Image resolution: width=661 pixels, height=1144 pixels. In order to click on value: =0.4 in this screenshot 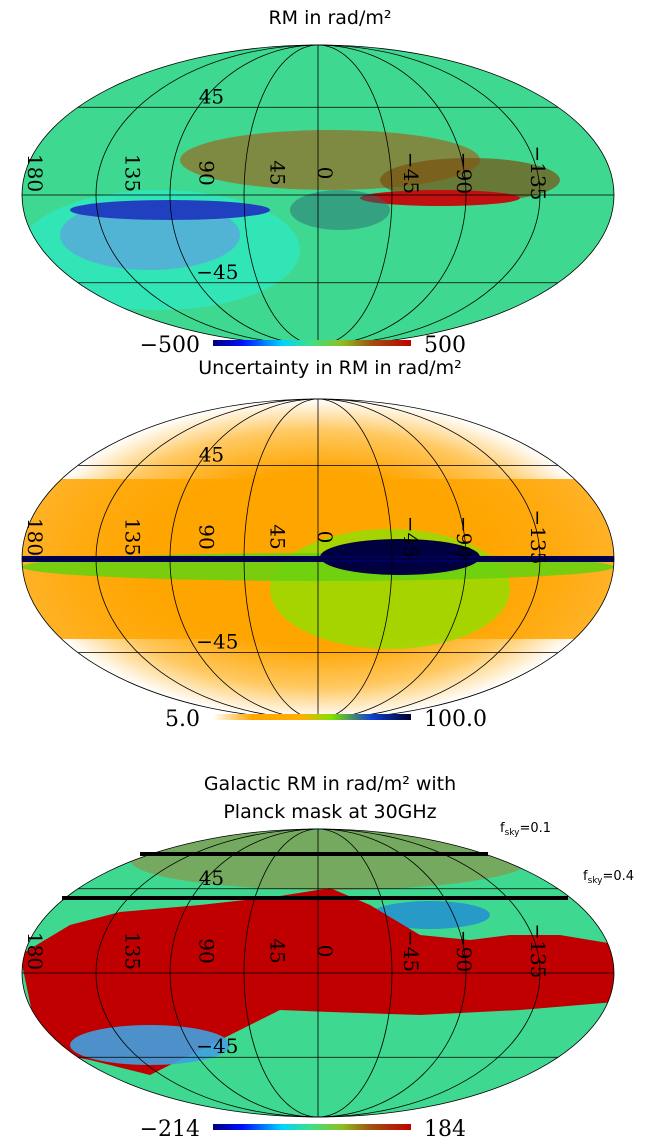, I will do `click(618, 876)`.